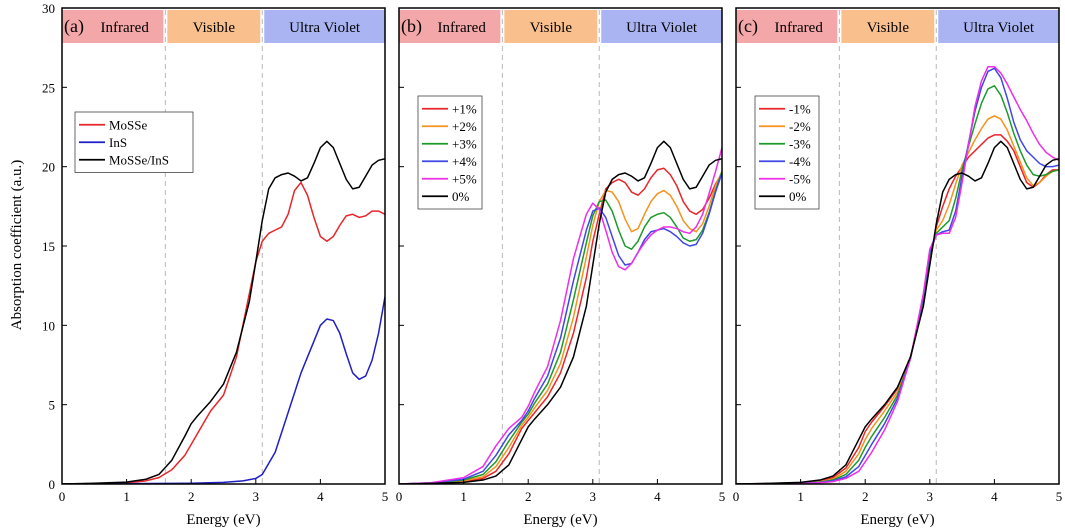 This screenshot has height=532, width=1065. I want to click on legend-entry-label: +2%, so click(464, 126).